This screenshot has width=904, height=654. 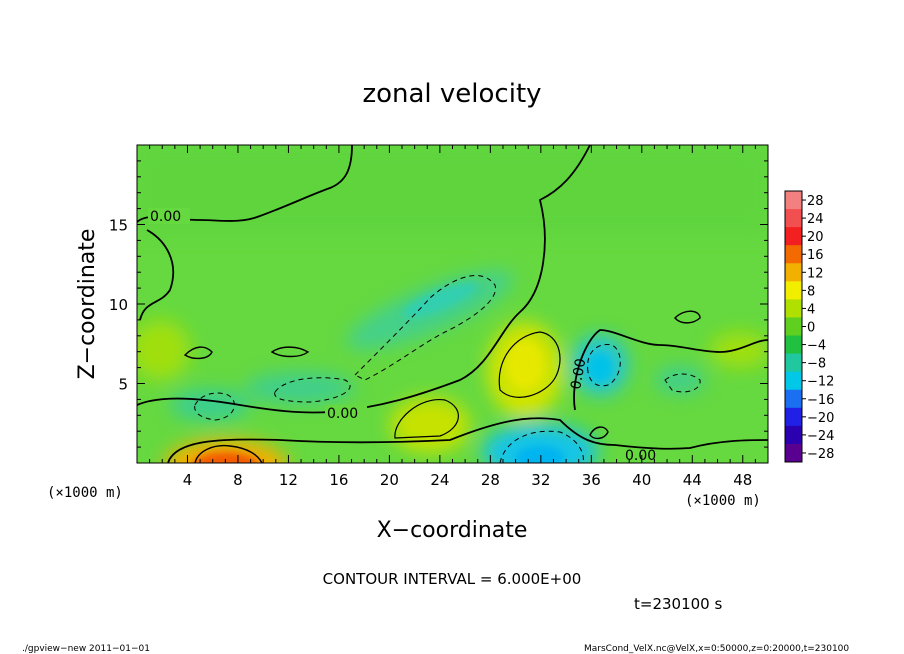 What do you see at coordinates (228, 453) in the screenshot?
I see `contour-positive-core` at bounding box center [228, 453].